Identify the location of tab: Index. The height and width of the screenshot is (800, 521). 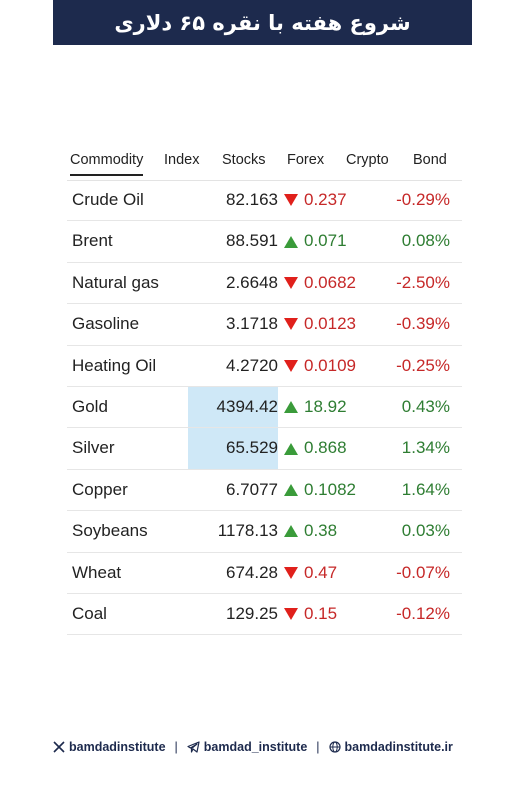
(182, 160).